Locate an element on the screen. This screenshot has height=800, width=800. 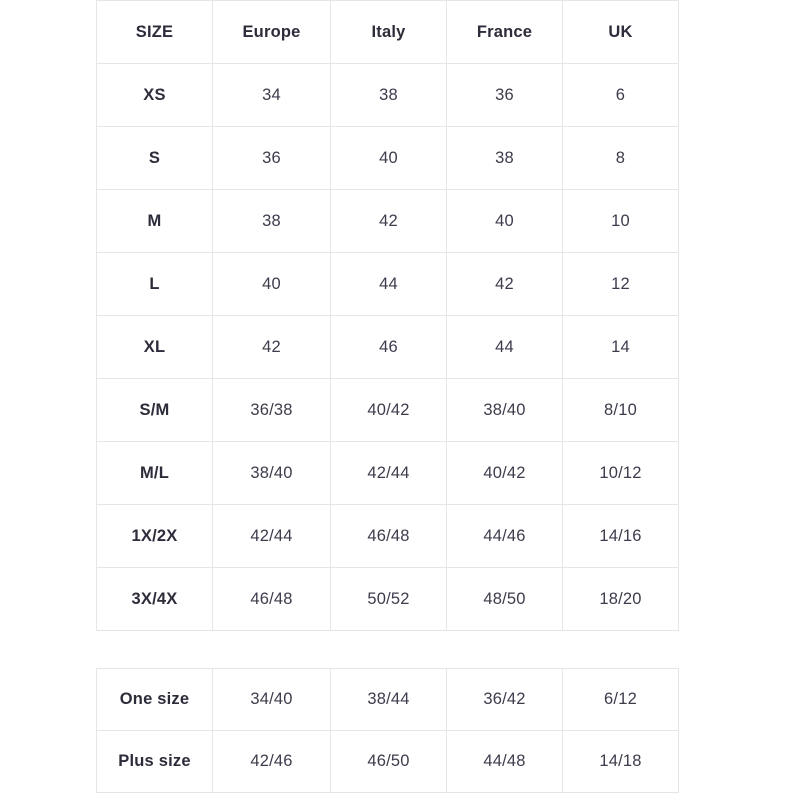
cell-europe: 38 is located at coordinates (271, 221).